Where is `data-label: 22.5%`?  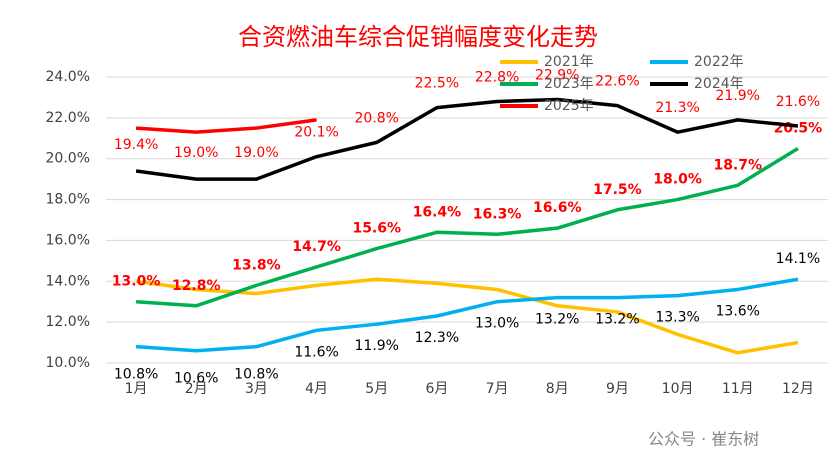 data-label: 22.5% is located at coordinates (437, 84).